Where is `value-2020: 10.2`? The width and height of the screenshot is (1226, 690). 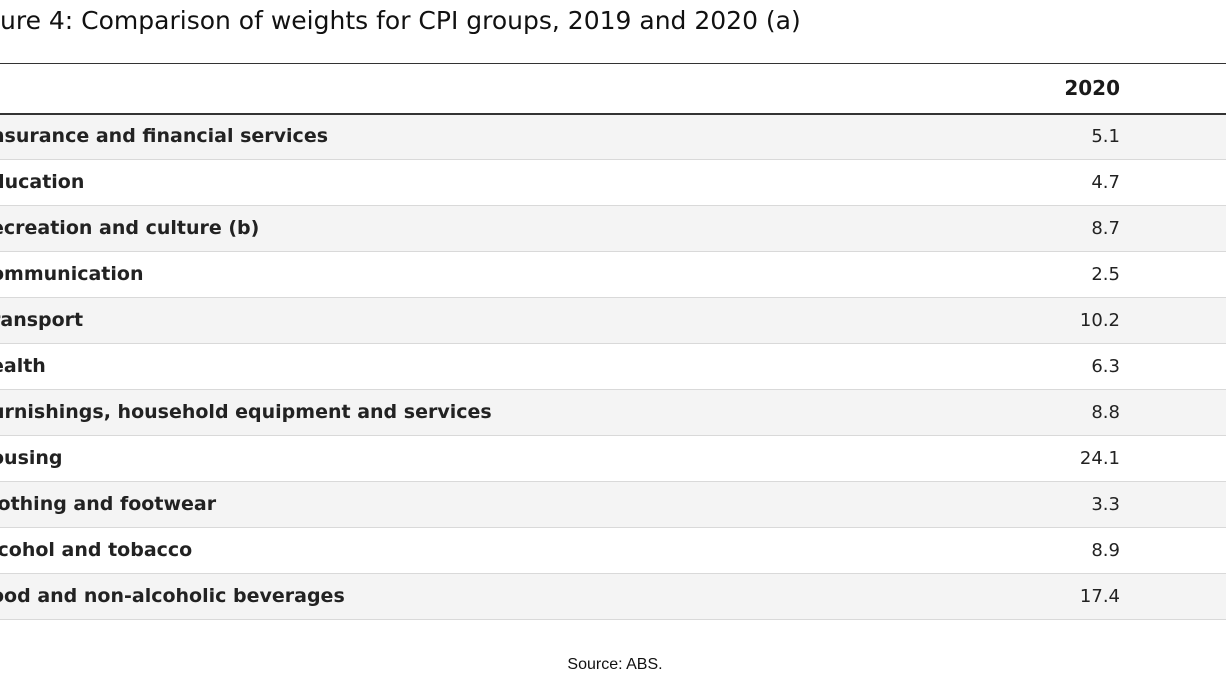 value-2020: 10.2 is located at coordinates (1070, 320).